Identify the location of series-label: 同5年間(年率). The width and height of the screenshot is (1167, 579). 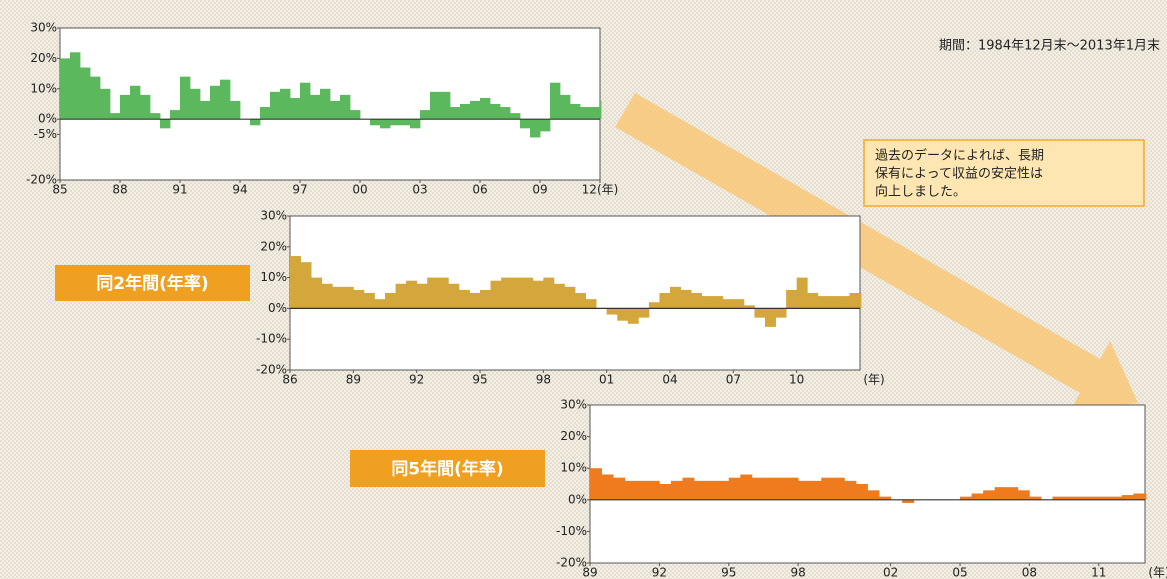
(447, 469).